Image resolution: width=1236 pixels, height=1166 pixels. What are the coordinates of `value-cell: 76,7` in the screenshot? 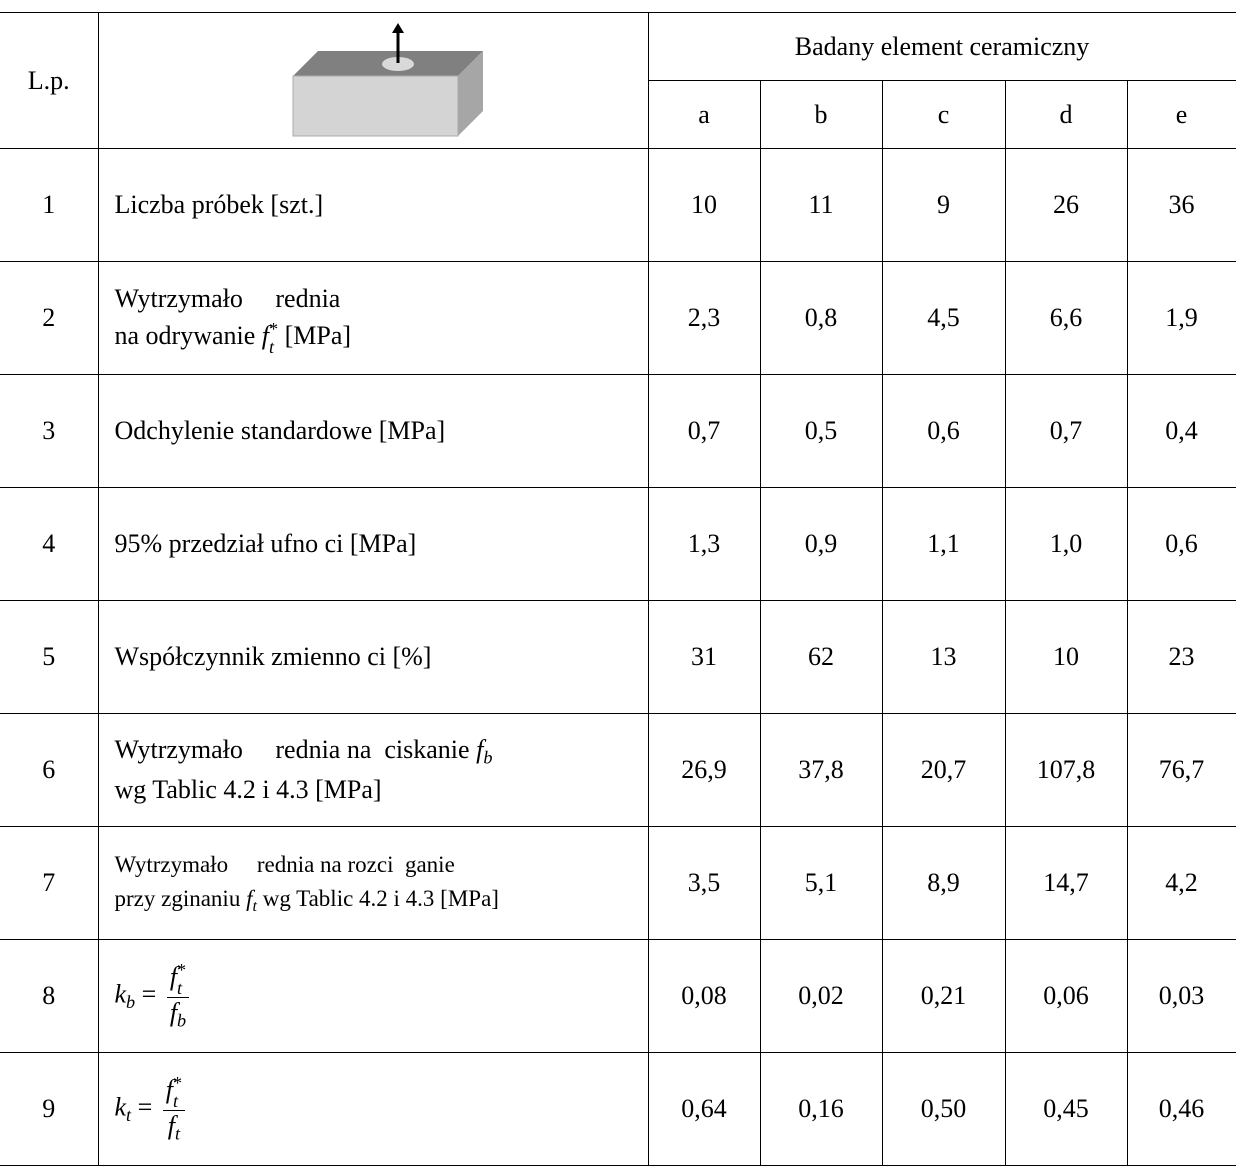 It's located at (1181, 770).